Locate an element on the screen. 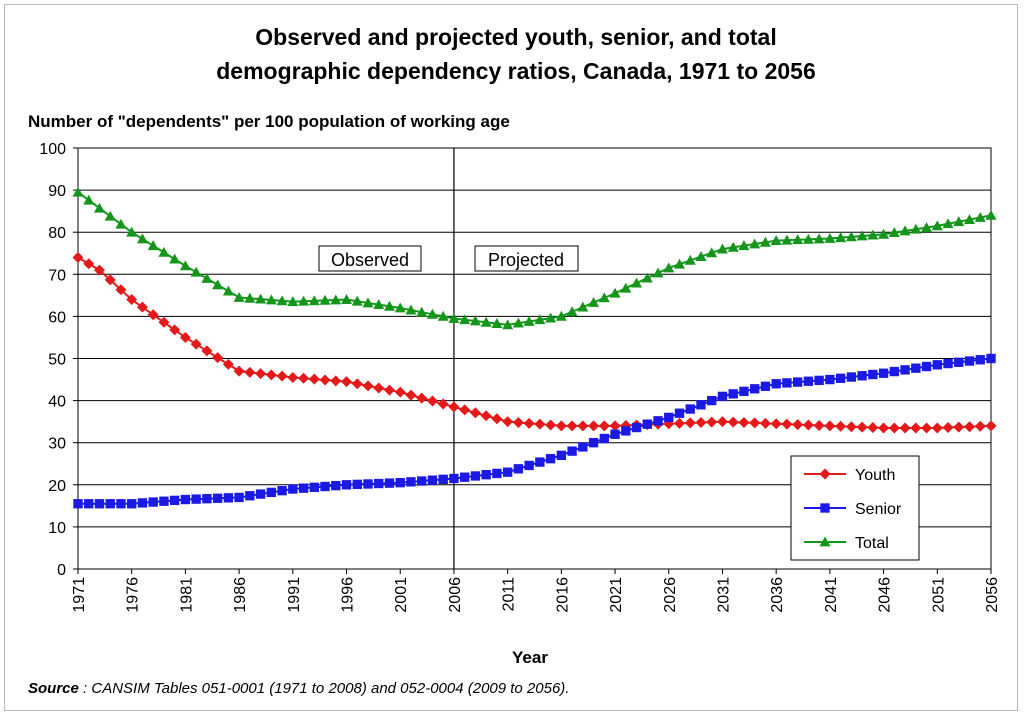 The height and width of the screenshot is (717, 1024). x-axis-label: Year is located at coordinates (530, 657).